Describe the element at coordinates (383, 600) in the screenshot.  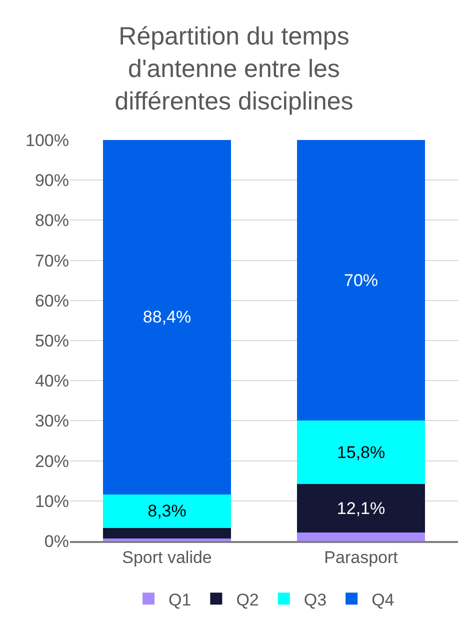
I see `legend-label: Q4` at that location.